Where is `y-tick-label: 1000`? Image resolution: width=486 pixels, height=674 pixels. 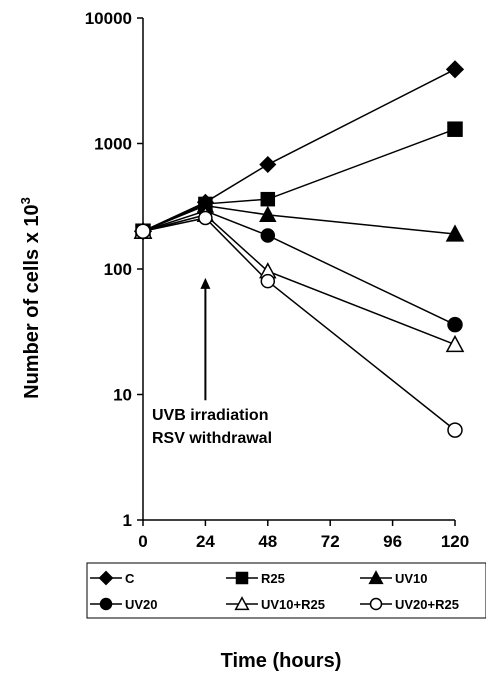
y-tick-label: 1000 is located at coordinates (113, 144).